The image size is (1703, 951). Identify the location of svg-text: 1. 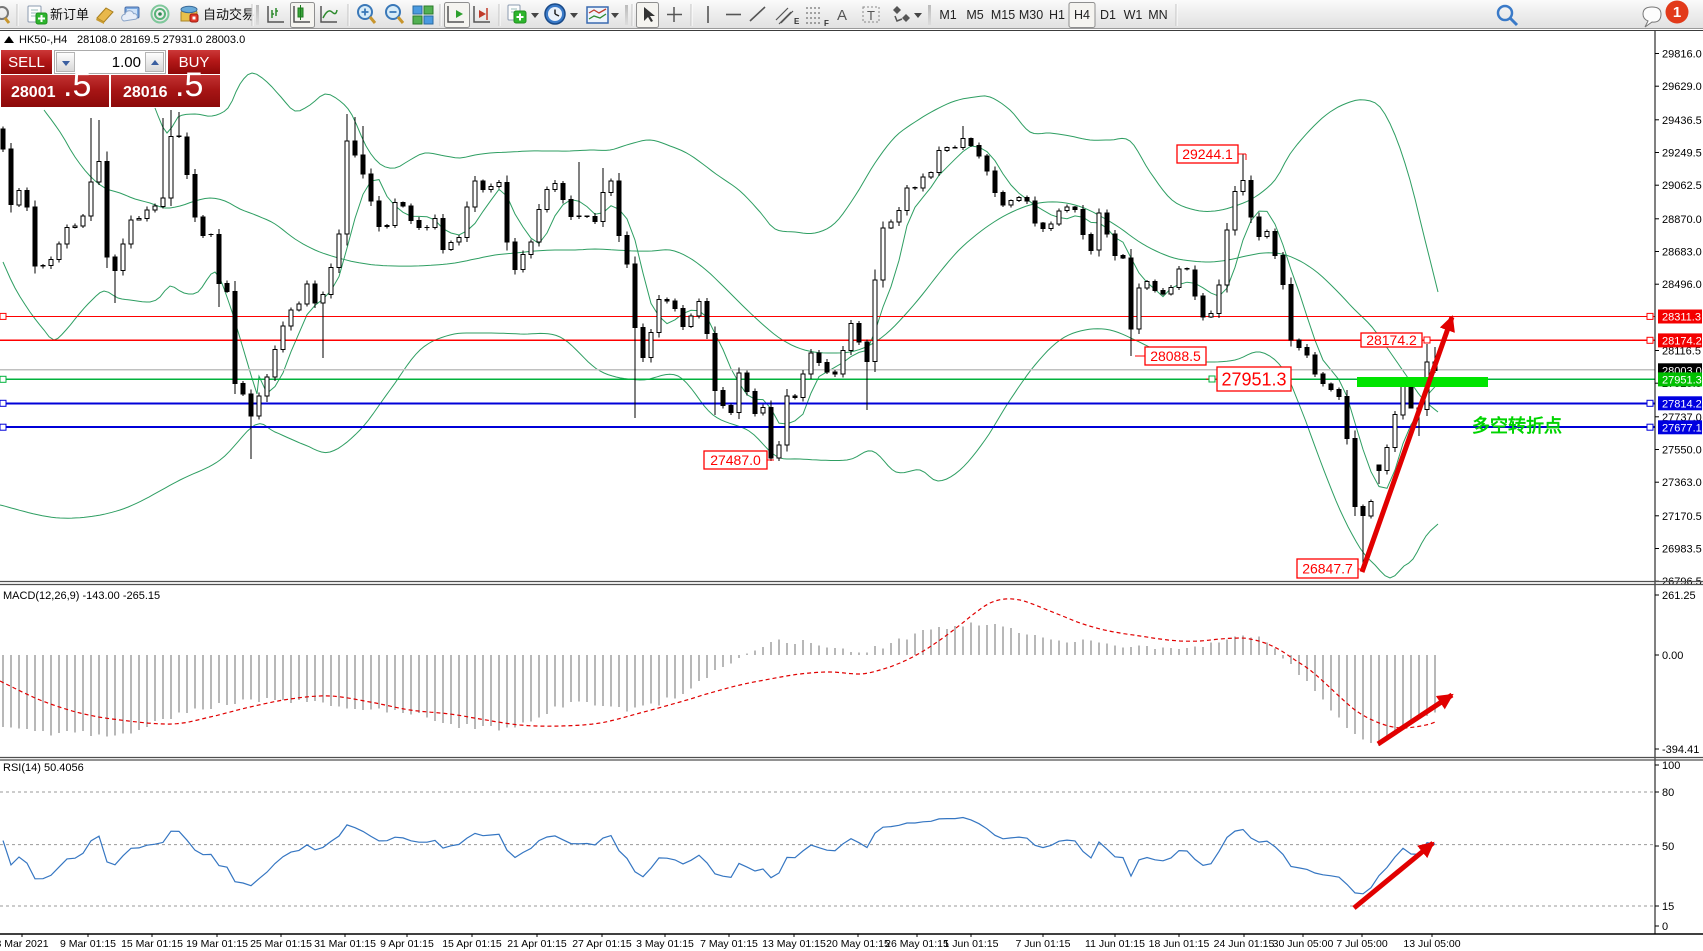
(1677, 12).